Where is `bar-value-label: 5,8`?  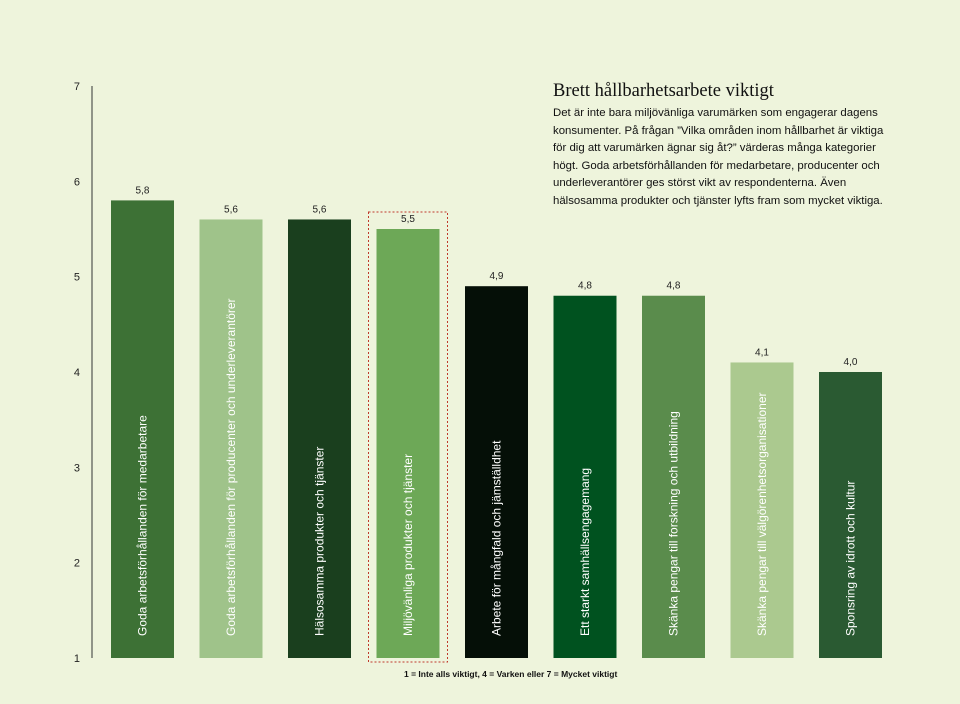 bar-value-label: 5,8 is located at coordinates (143, 190).